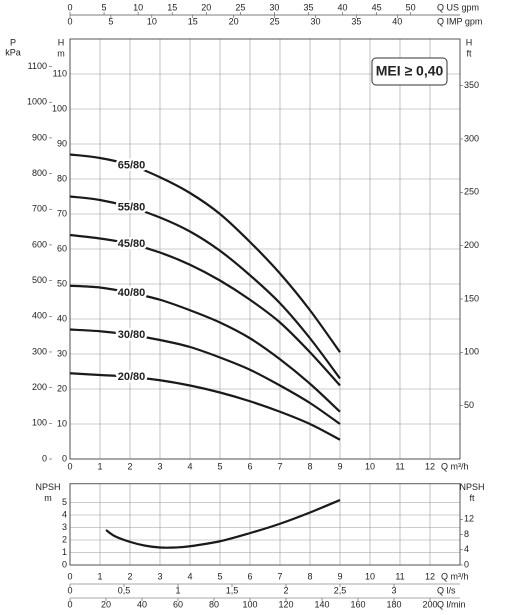 The image size is (510, 615). What do you see at coordinates (177, 590) in the screenshot?
I see `secondary-x-tick-label: 1` at bounding box center [177, 590].